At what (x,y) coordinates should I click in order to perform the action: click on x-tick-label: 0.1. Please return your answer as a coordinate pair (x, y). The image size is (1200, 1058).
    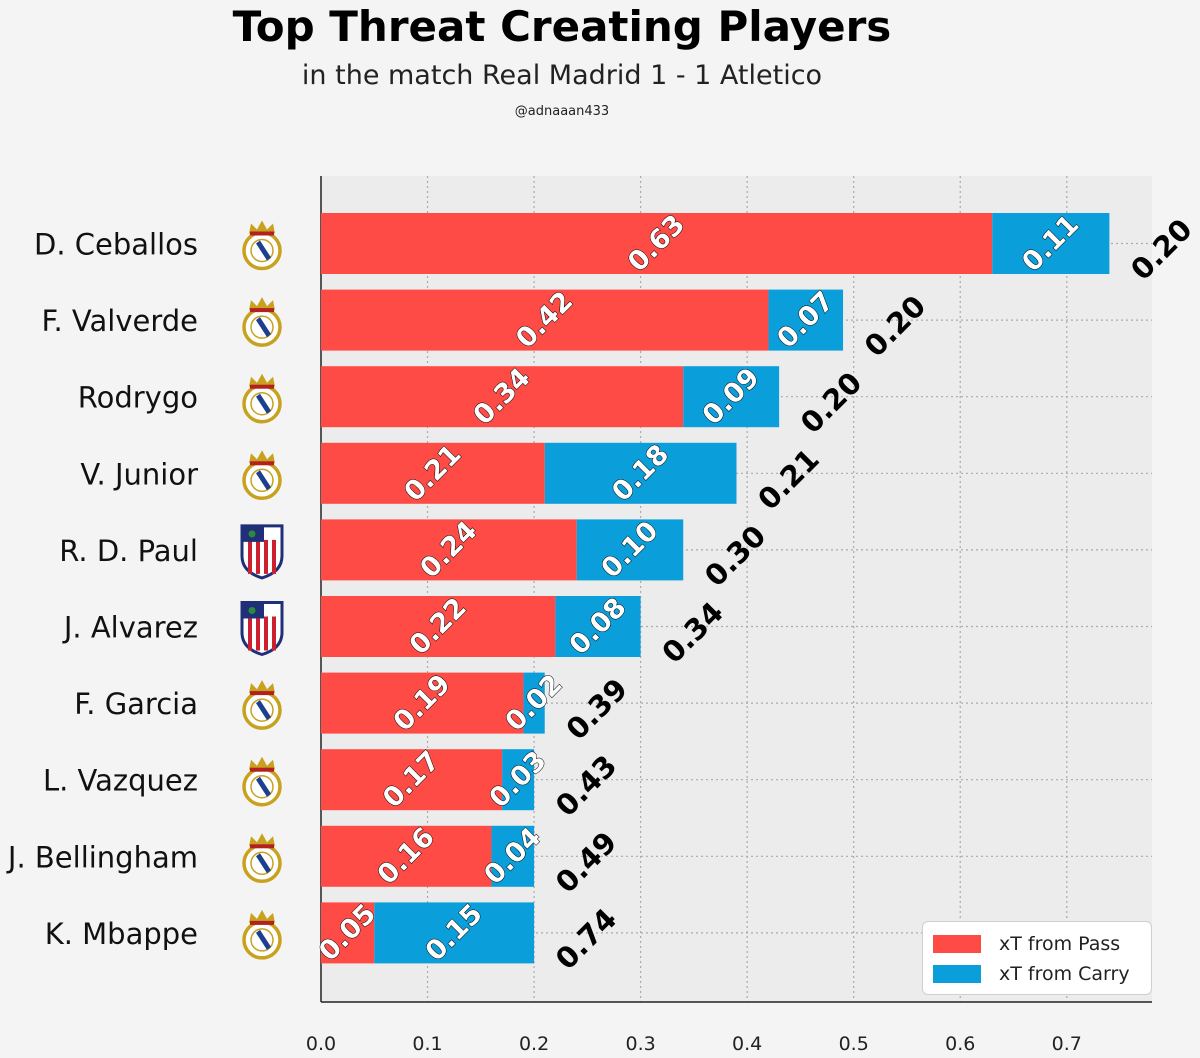
    Looking at the image, I should click on (427, 1044).